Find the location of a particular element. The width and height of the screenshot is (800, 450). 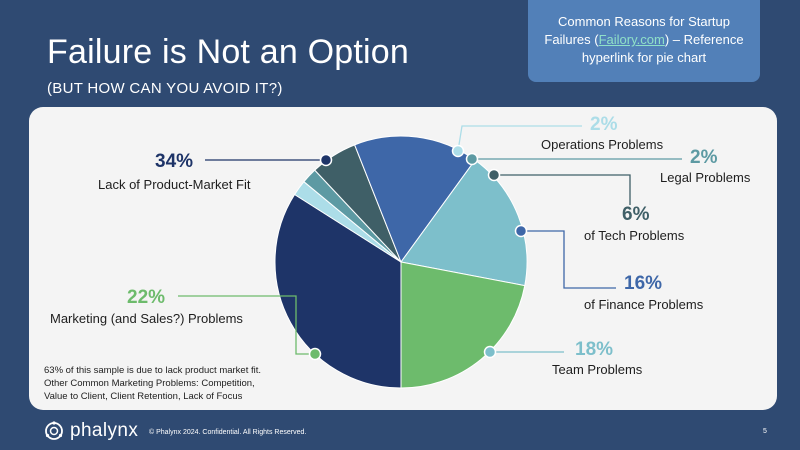

leader-dot-marketing is located at coordinates (315, 354).